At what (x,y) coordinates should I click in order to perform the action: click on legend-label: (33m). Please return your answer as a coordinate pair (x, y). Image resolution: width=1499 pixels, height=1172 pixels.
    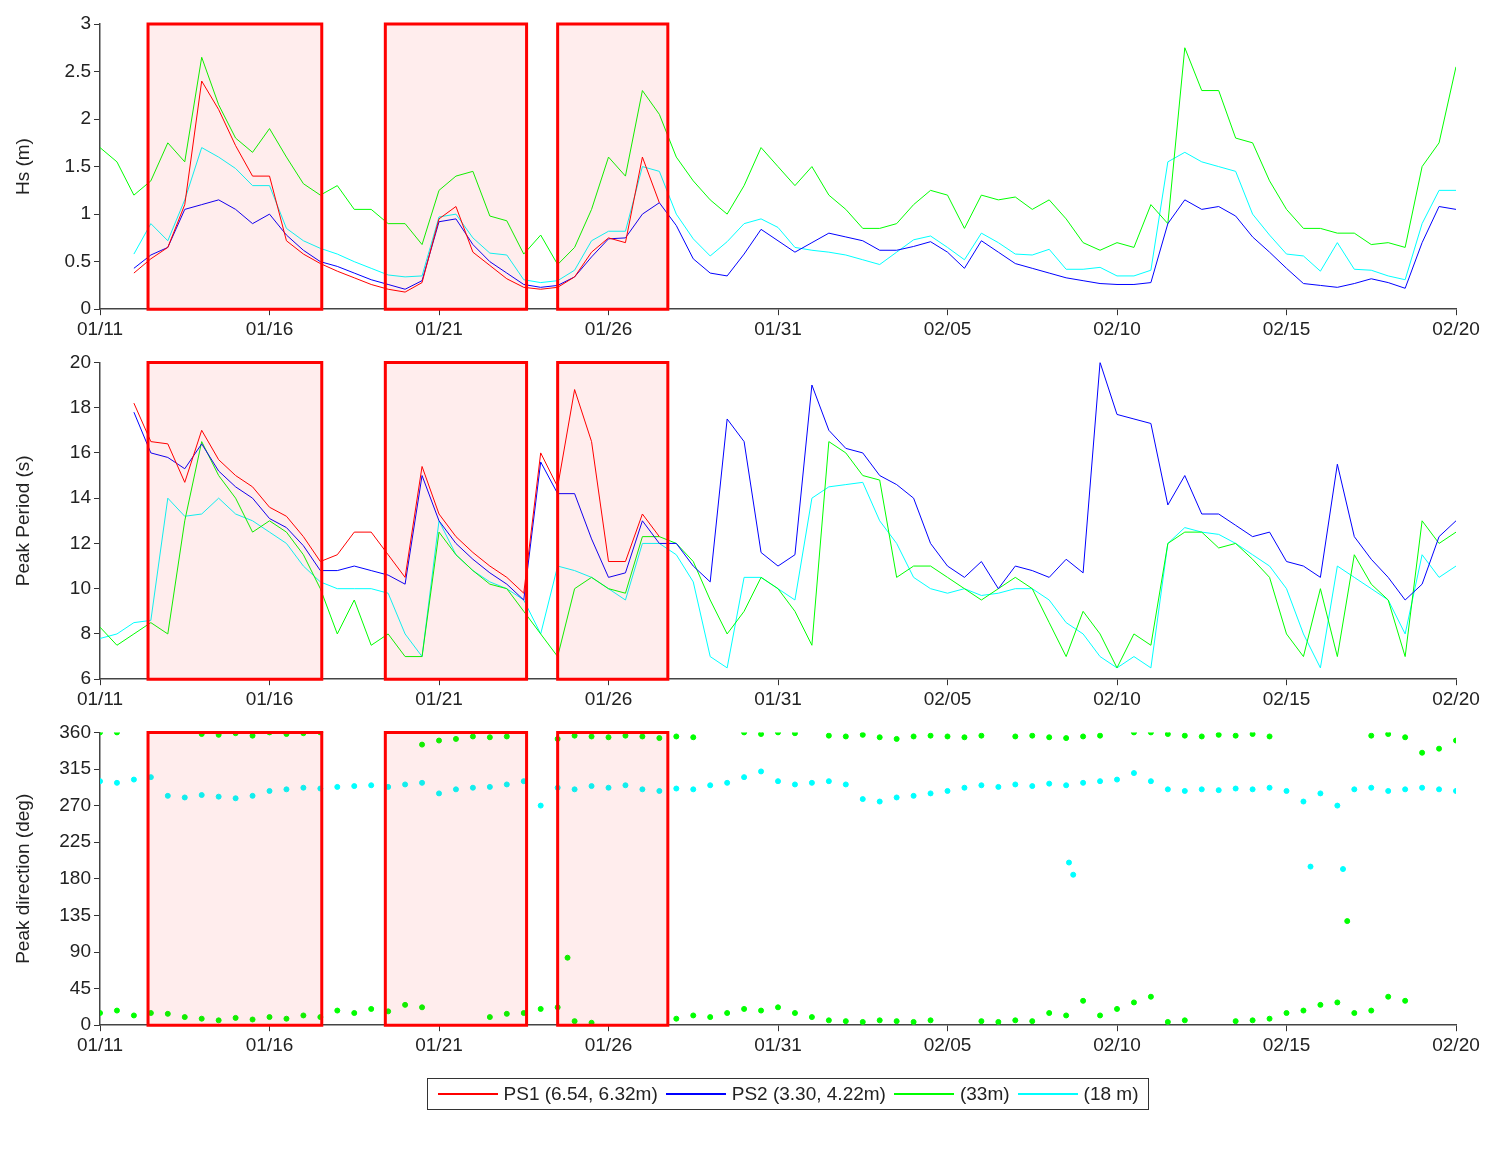
    Looking at the image, I should click on (984, 1094).